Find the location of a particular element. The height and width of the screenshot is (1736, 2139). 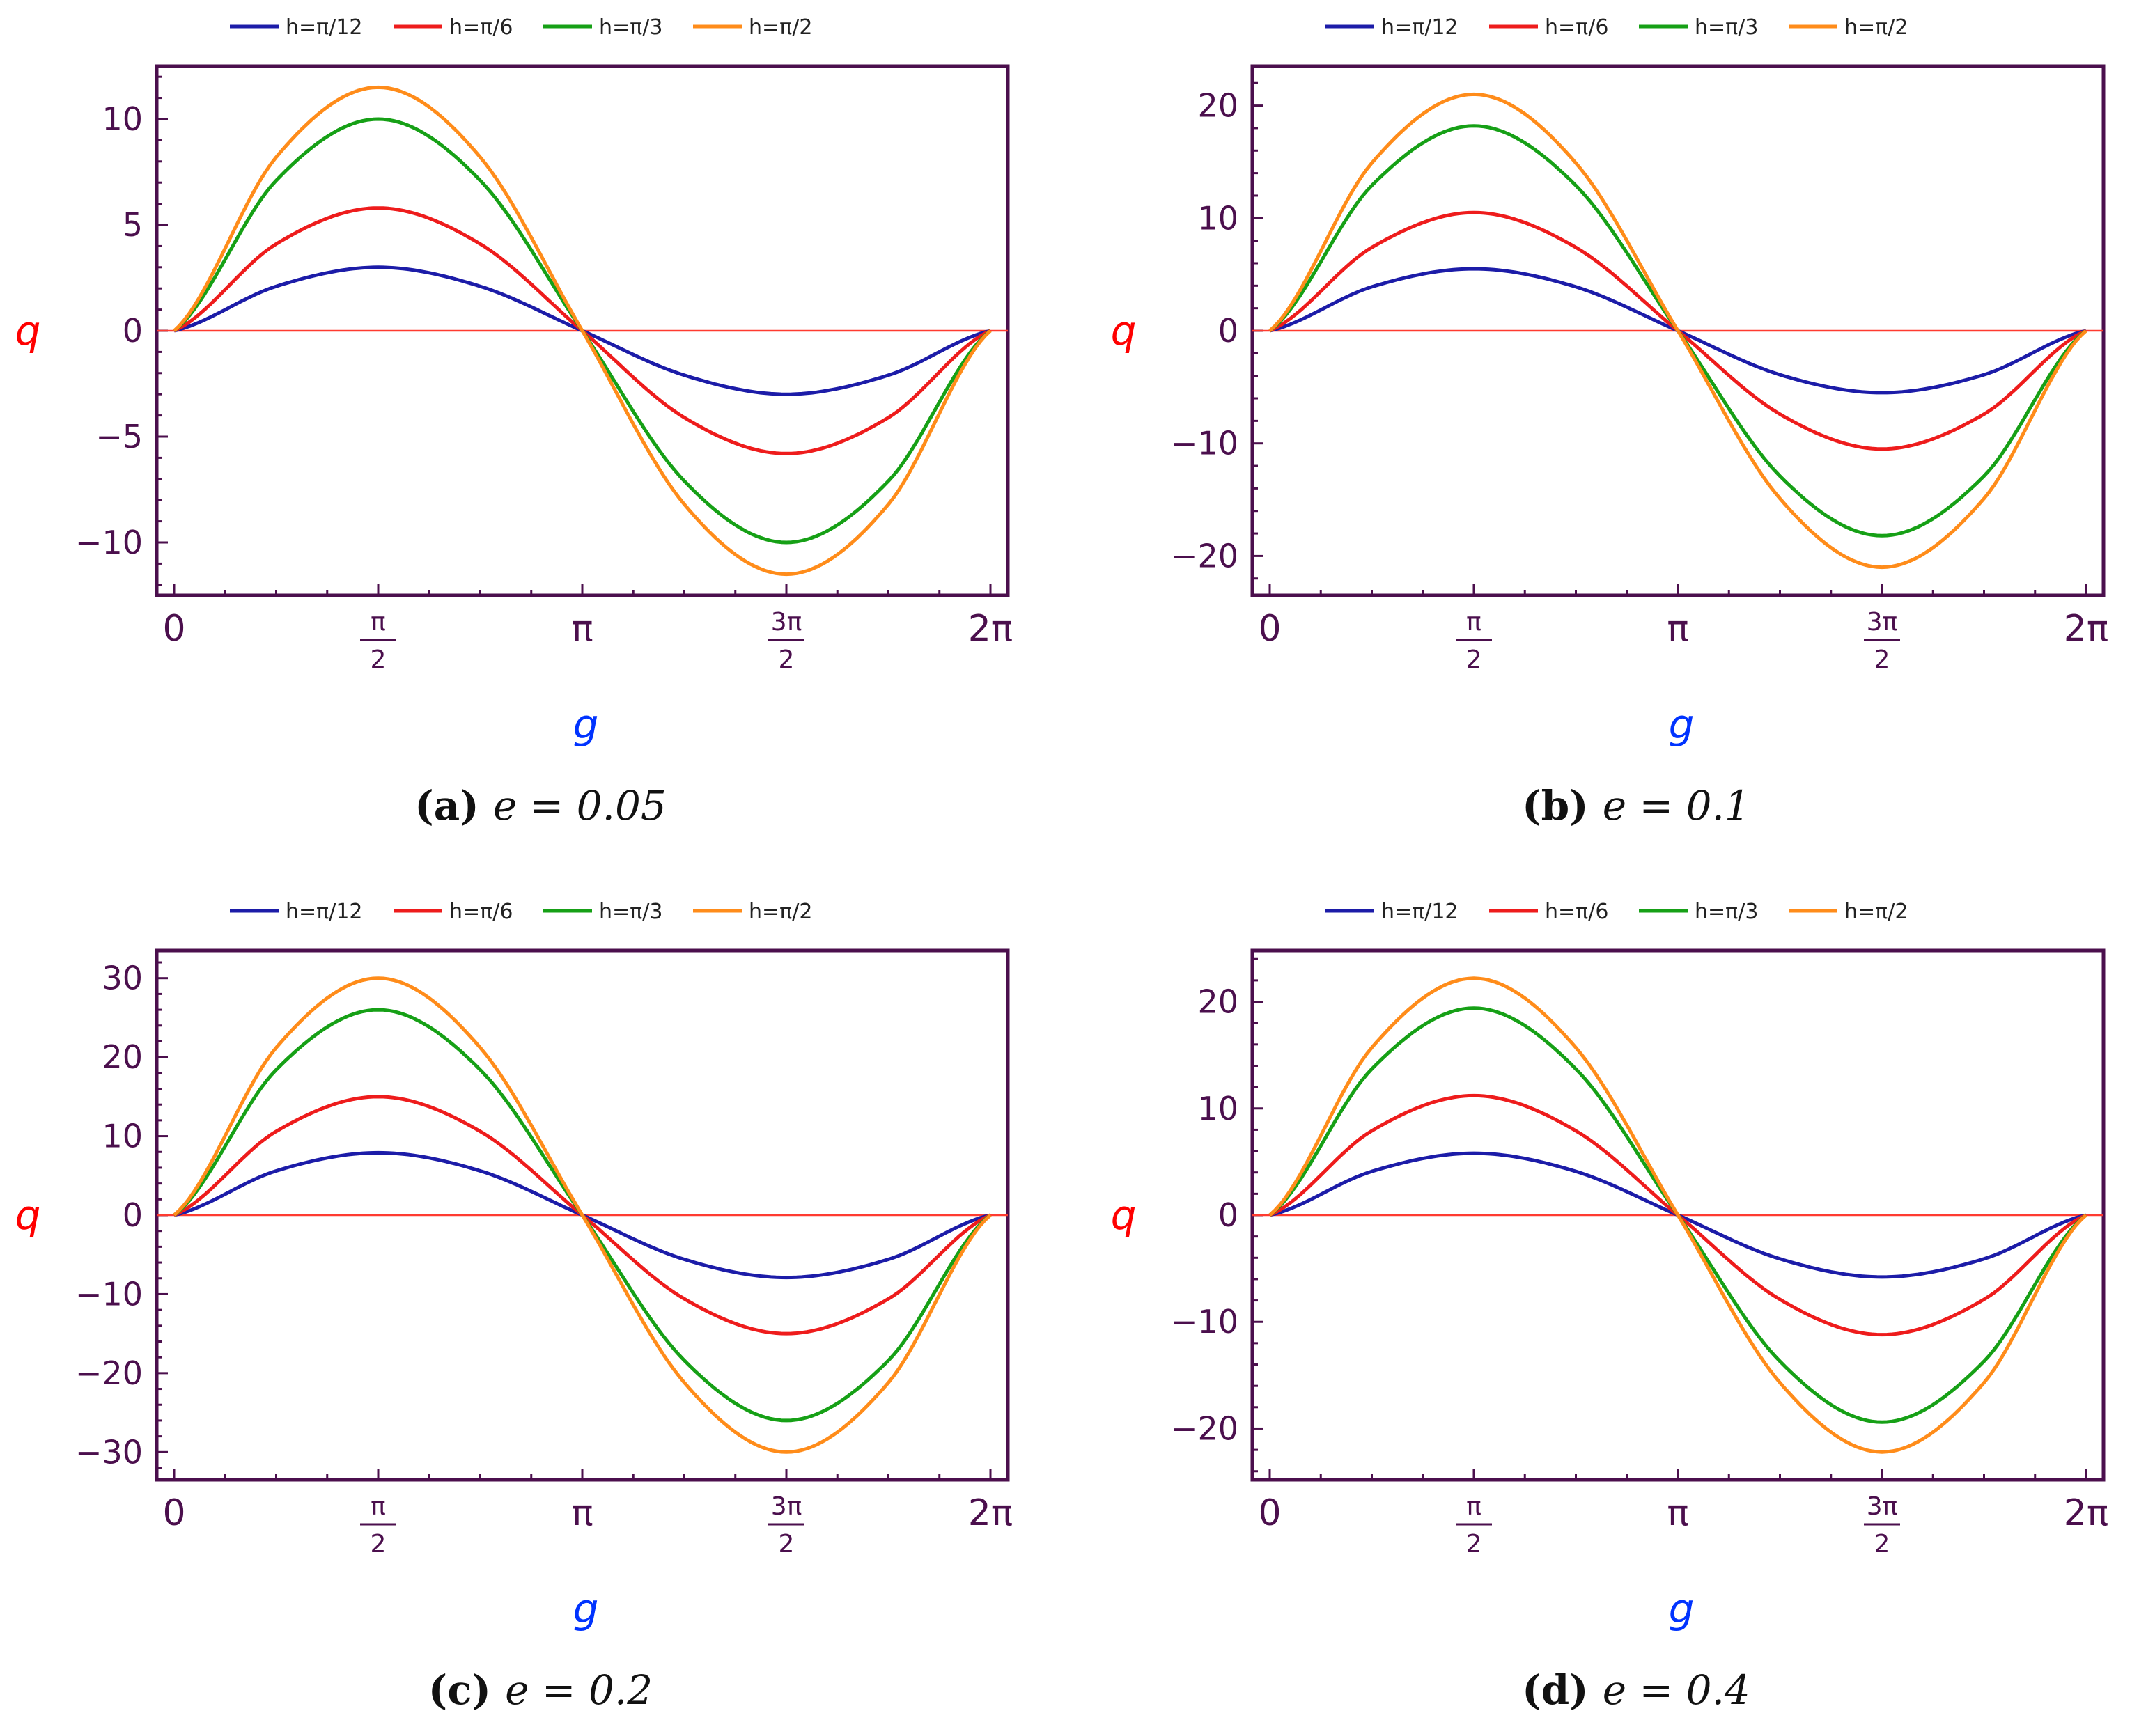

panel-caption: (a) e = 0.05 is located at coordinates (540, 806).